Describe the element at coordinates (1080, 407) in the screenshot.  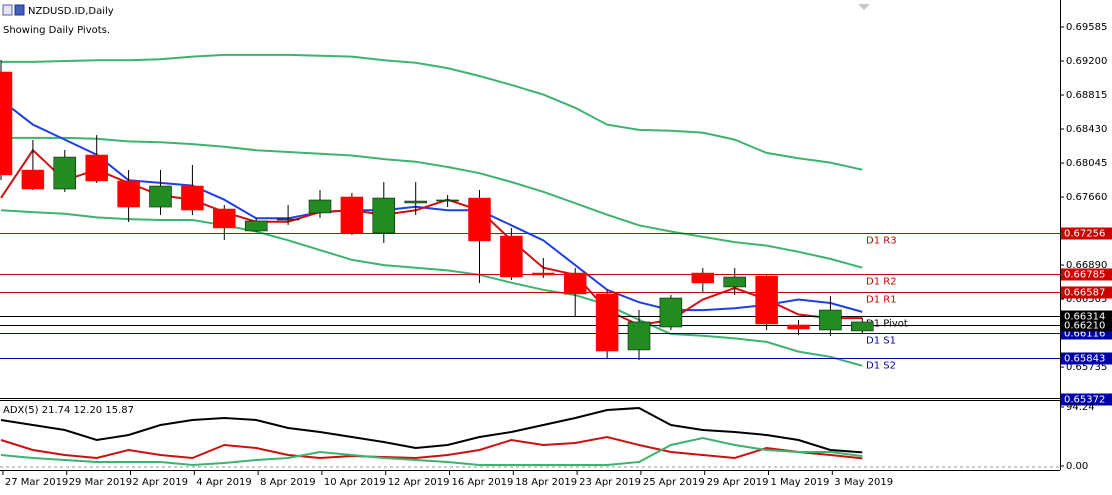
I see `y-tick-label: 94.24` at that location.